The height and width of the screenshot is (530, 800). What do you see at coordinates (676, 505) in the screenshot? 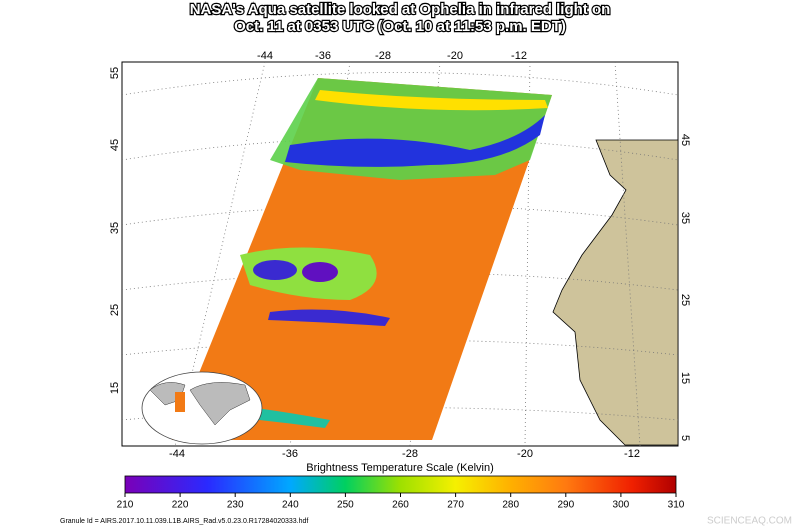
I see `scale-tick-label: 310` at bounding box center [676, 505].